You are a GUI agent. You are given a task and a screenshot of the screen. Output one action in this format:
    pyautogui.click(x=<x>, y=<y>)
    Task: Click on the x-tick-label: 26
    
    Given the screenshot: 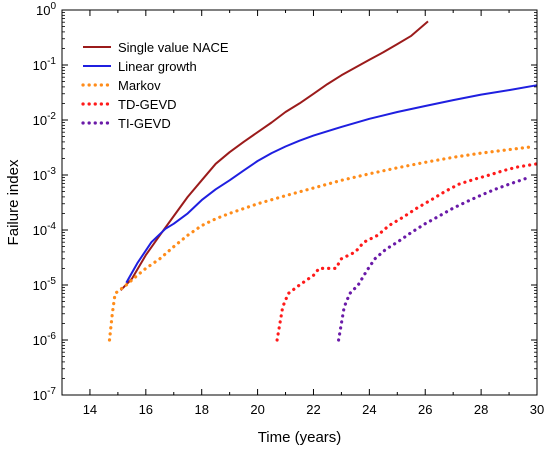 What is the action you would take?
    pyautogui.click(x=425, y=409)
    